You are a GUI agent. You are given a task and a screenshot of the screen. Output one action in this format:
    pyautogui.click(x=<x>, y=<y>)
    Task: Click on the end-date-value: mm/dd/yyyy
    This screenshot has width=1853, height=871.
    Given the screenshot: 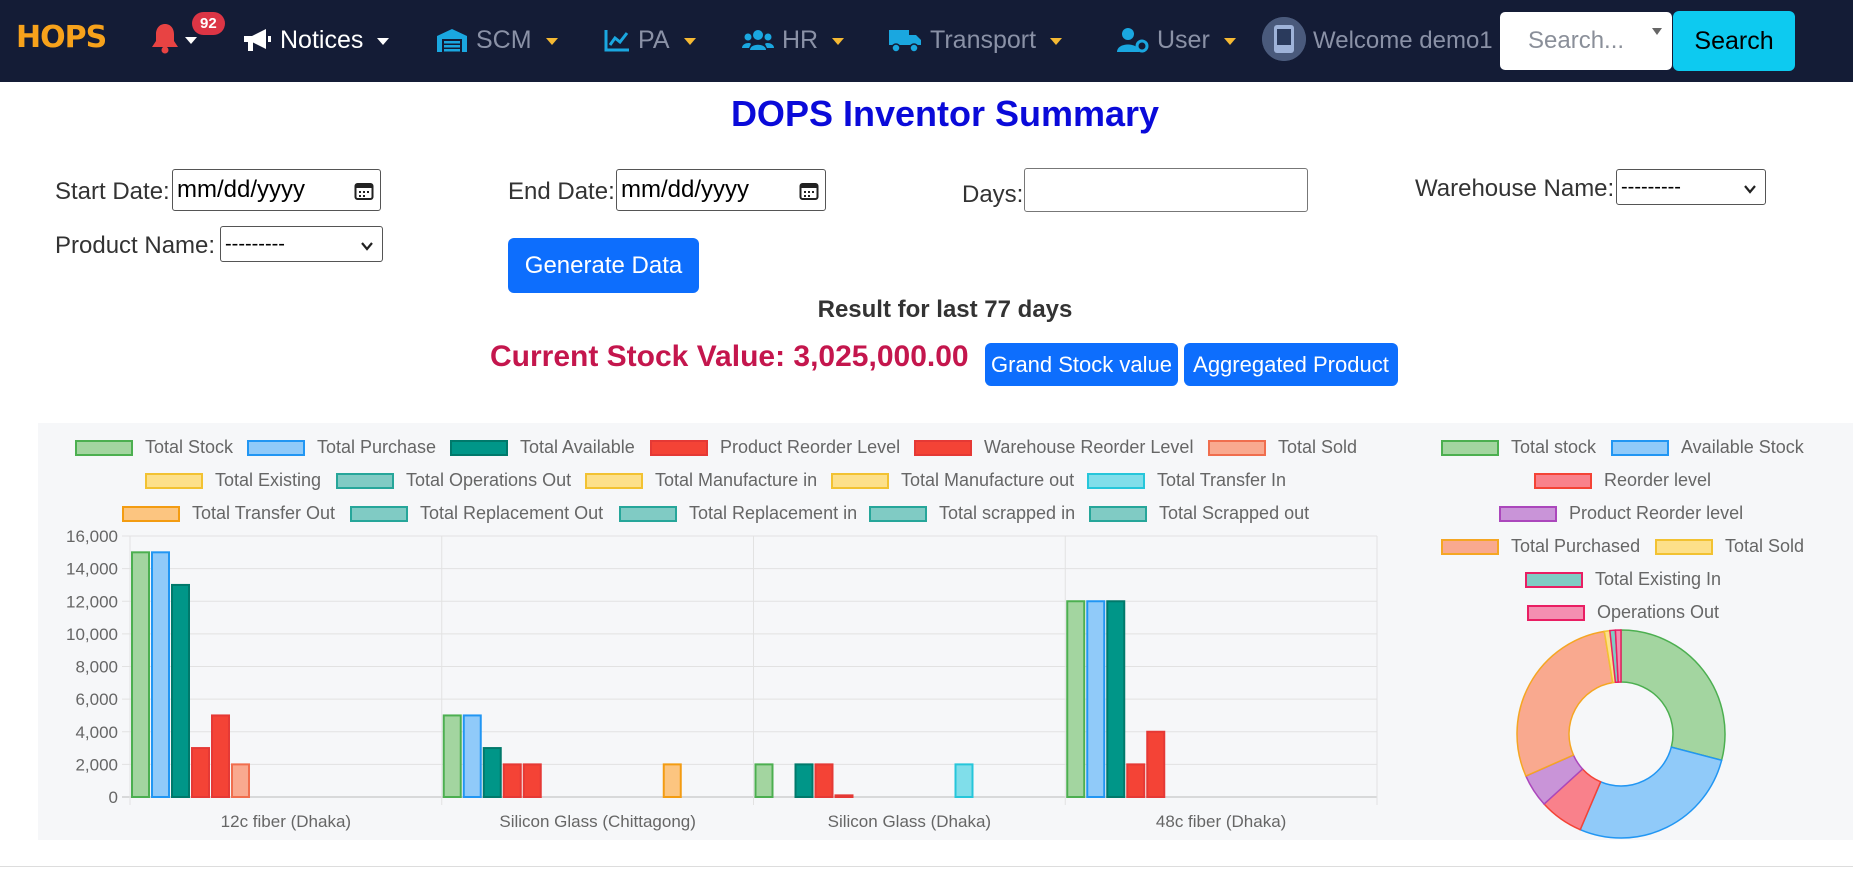 What is the action you would take?
    pyautogui.click(x=685, y=189)
    